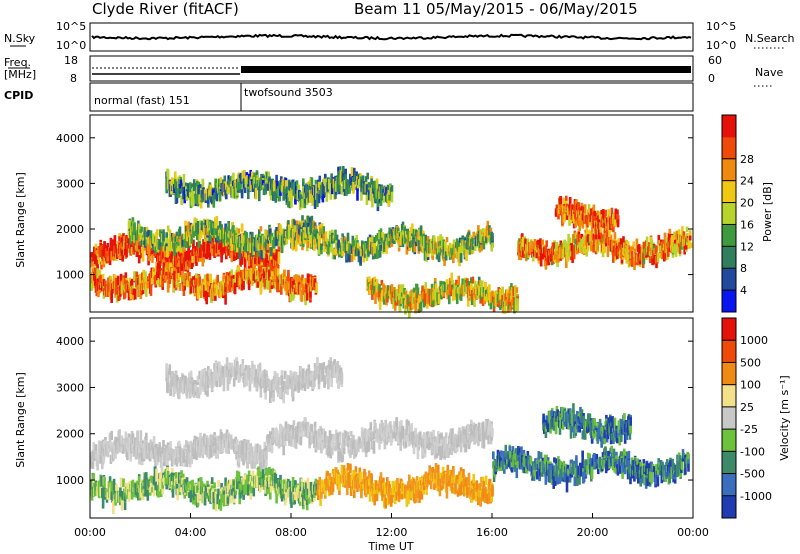  Describe the element at coordinates (142, 100) in the screenshot. I see `cpid-segment-1: normal (fast) 151` at that location.